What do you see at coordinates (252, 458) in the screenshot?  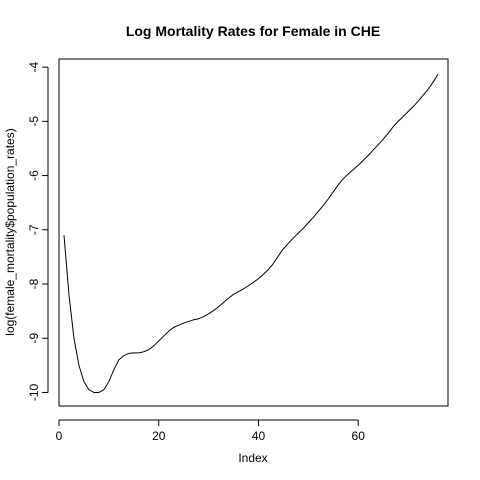 I see `x-axis-label: Index` at bounding box center [252, 458].